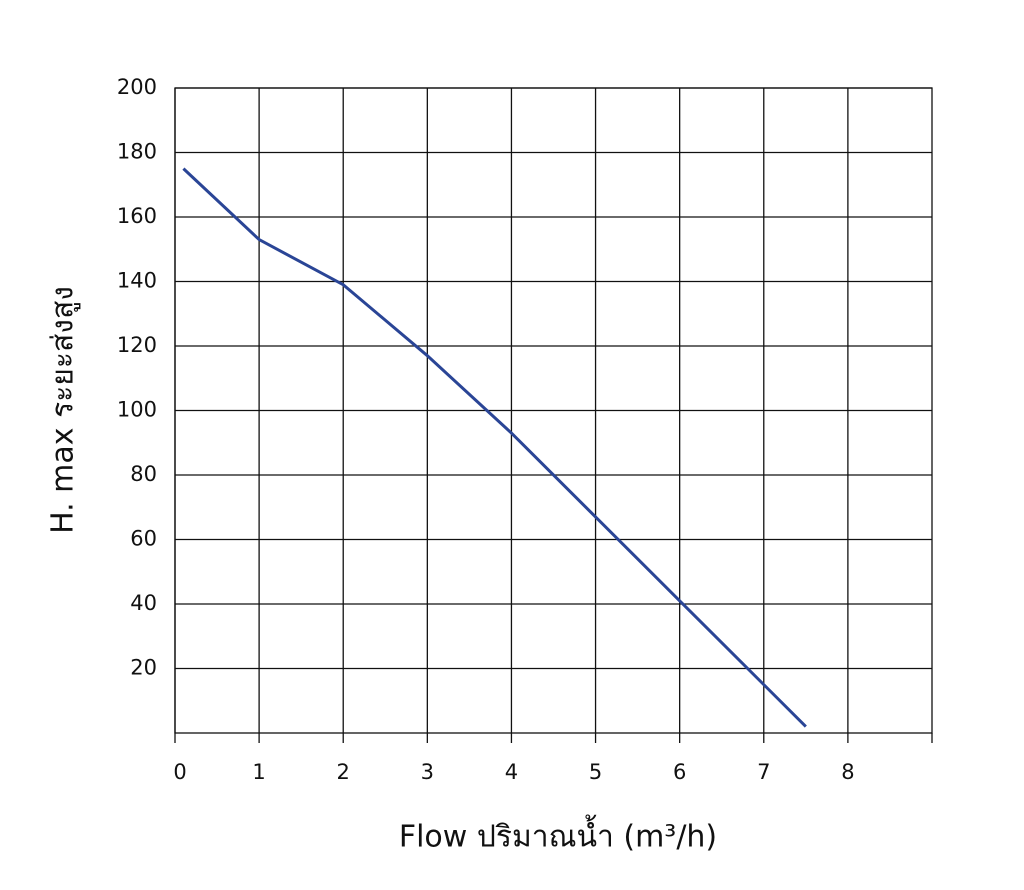 This screenshot has height=890, width=1024. What do you see at coordinates (143, 668) in the screenshot?
I see `y-tick-label: 20` at bounding box center [143, 668].